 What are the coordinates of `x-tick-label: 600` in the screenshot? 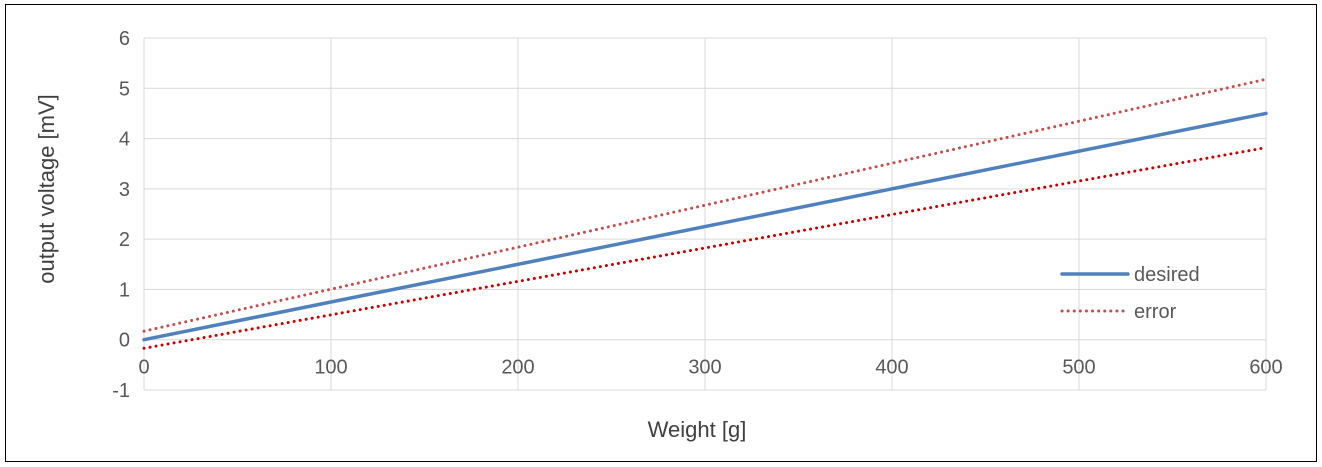 It's located at (1265, 368).